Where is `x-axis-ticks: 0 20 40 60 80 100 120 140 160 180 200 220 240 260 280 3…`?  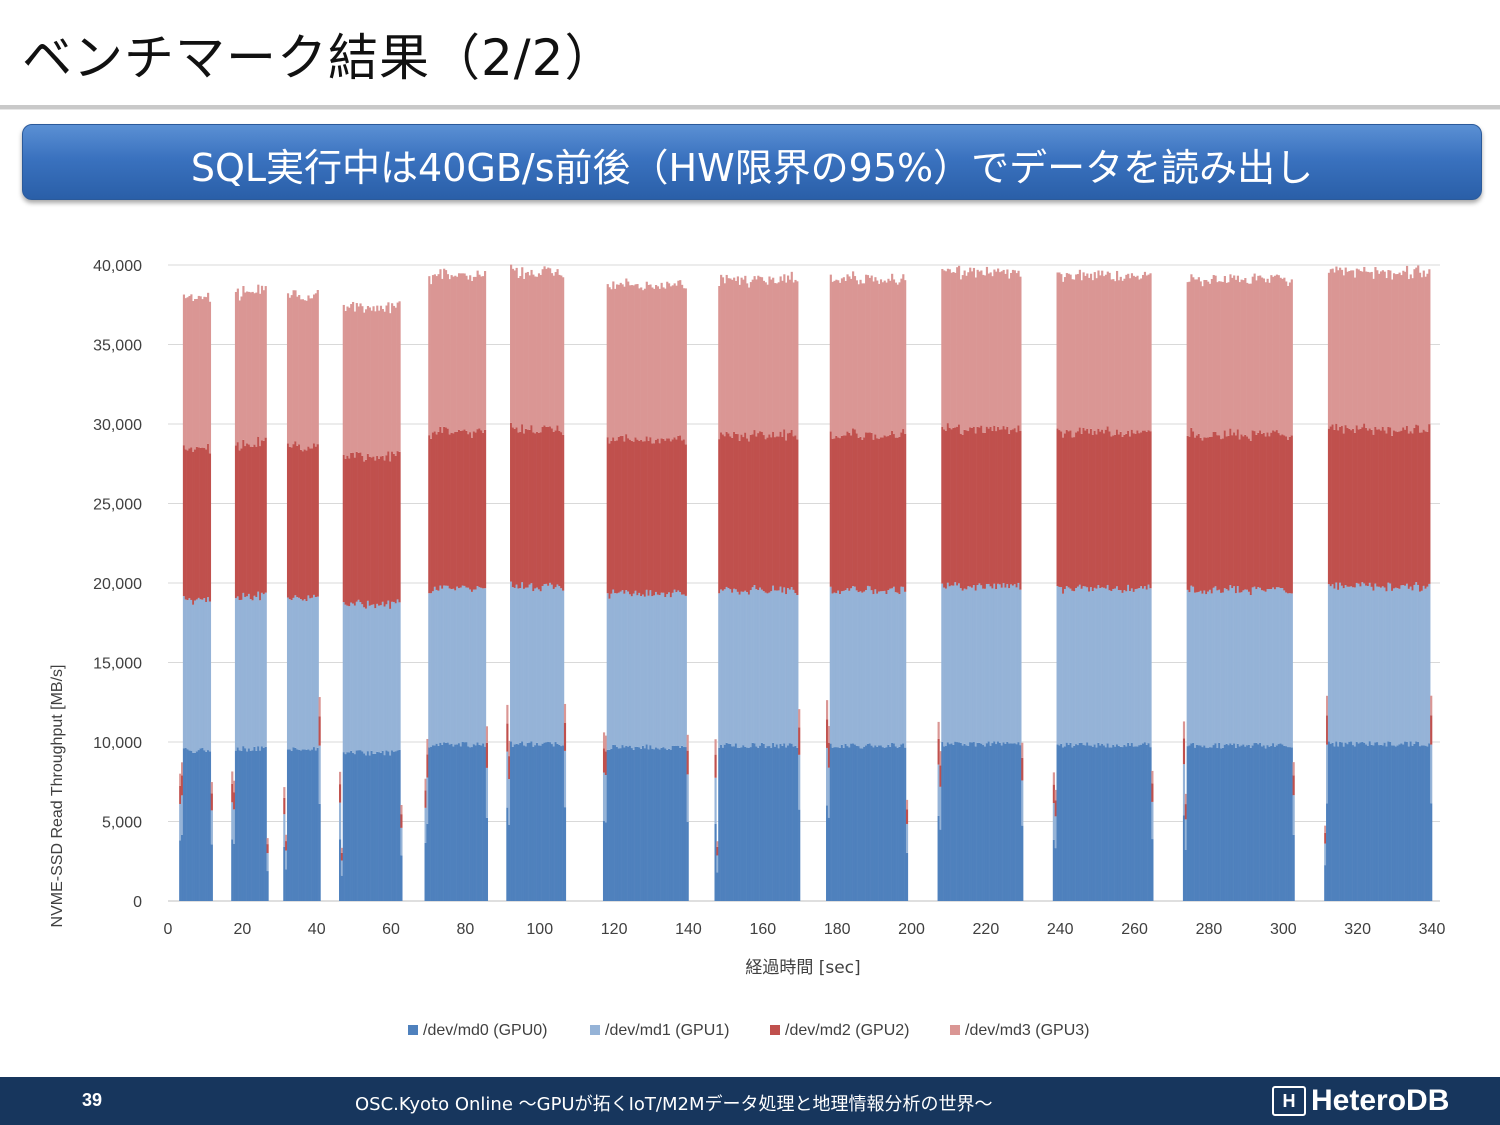
x-axis-ticks: 0 20 40 60 80 100 120 140 160 180 200 220 240 260 280 3… is located at coordinates (805, 929).